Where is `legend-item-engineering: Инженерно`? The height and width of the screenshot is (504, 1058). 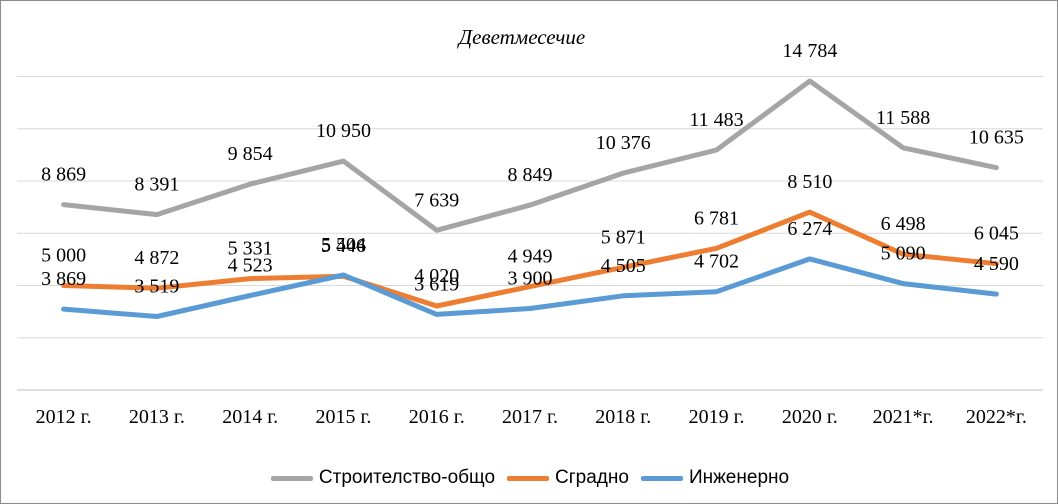
legend-item-engineering: Инженерно is located at coordinates (715, 478).